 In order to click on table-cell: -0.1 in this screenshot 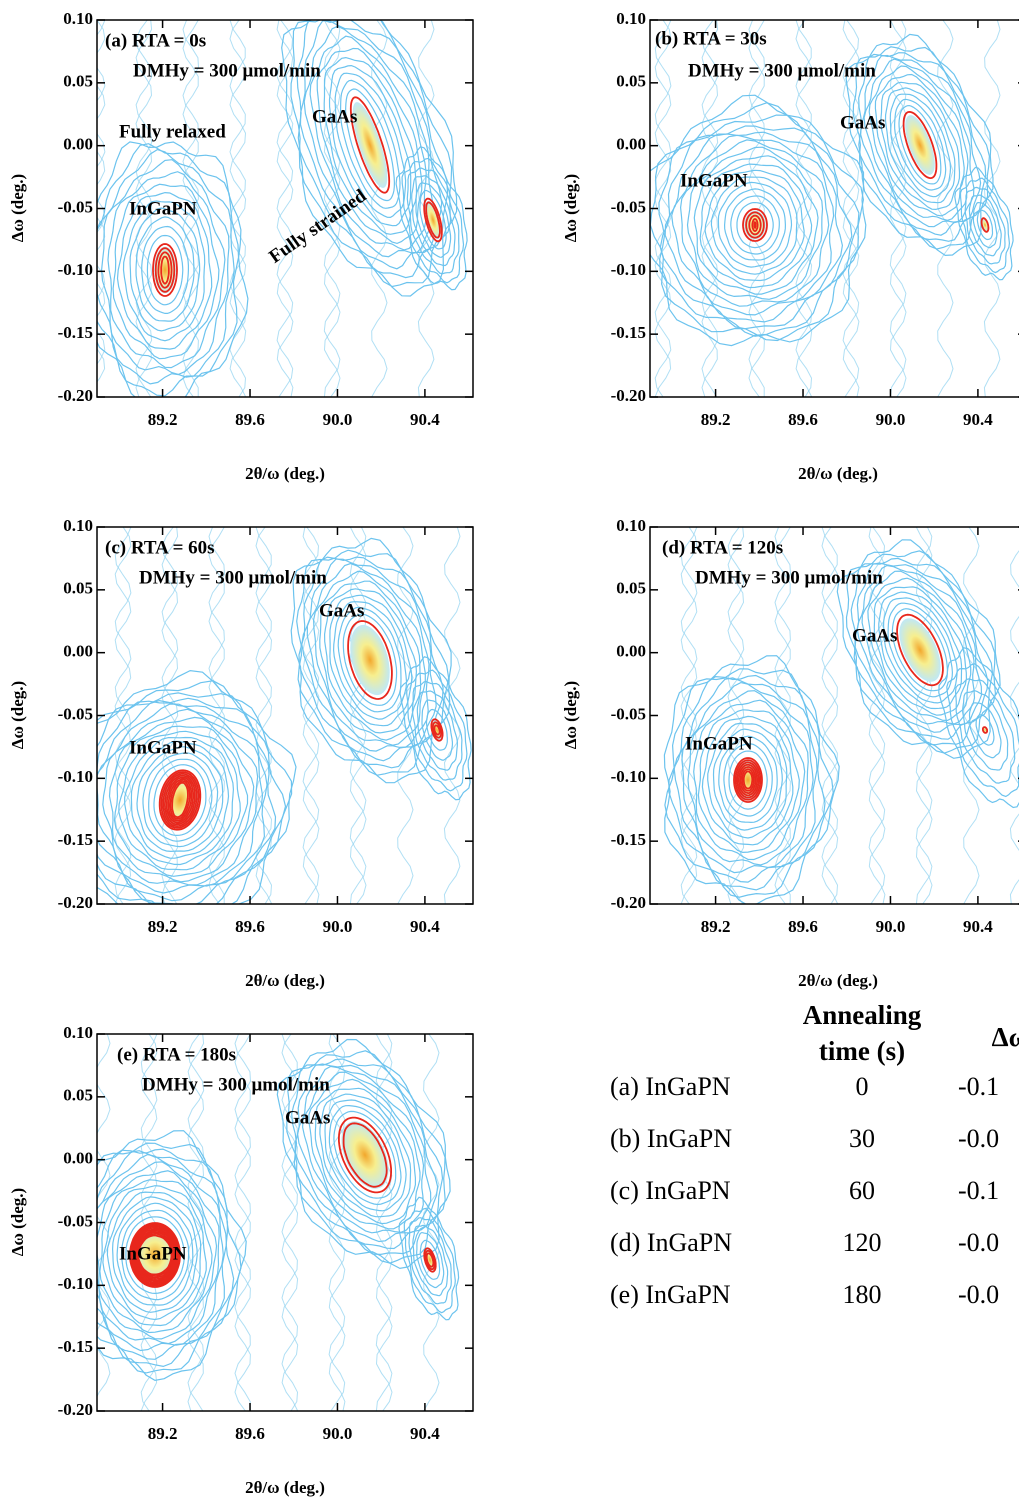, I will do `click(978, 1086)`.